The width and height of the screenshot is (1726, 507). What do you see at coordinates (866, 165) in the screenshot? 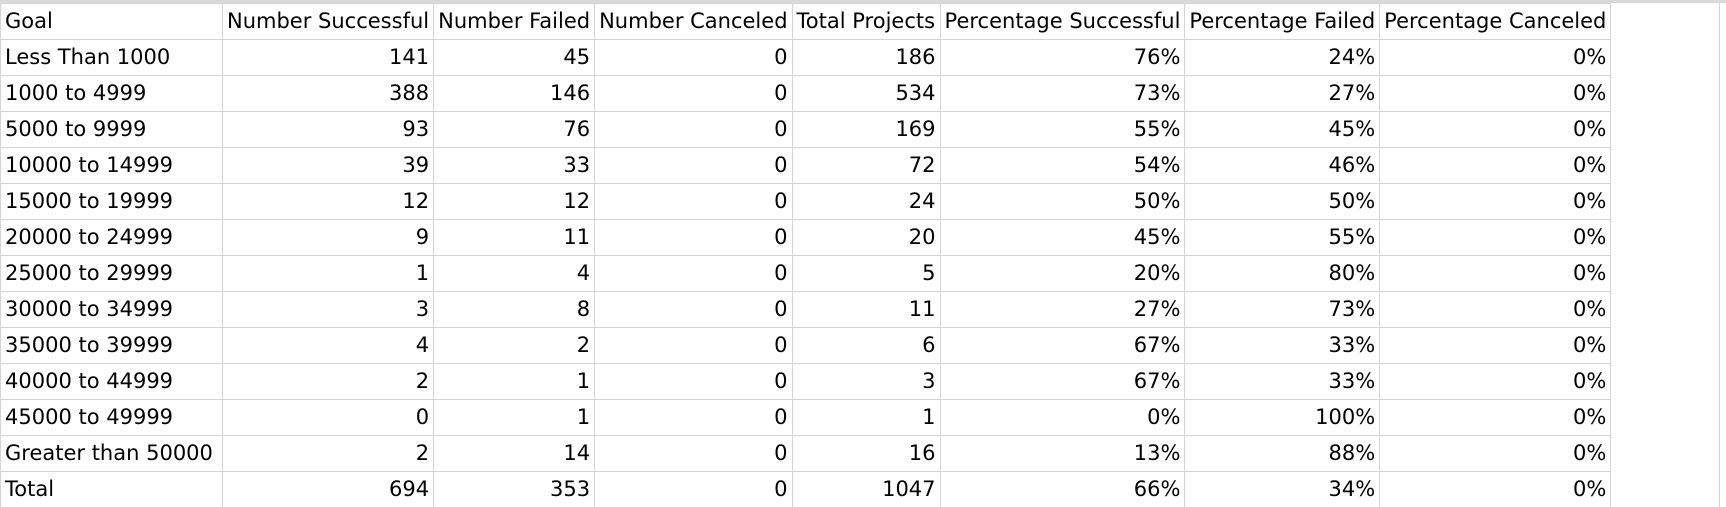
I see `cell-total-projects: 72` at bounding box center [866, 165].